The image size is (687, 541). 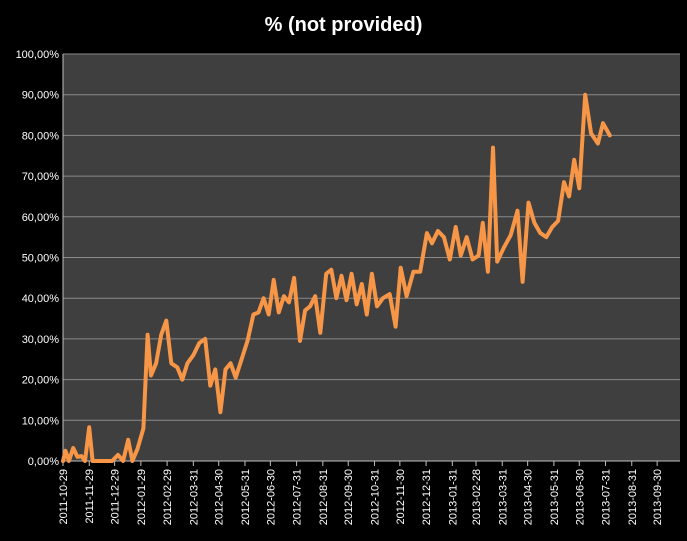 What do you see at coordinates (90, 496) in the screenshot?
I see `x-tick-label: 2011-11-29` at bounding box center [90, 496].